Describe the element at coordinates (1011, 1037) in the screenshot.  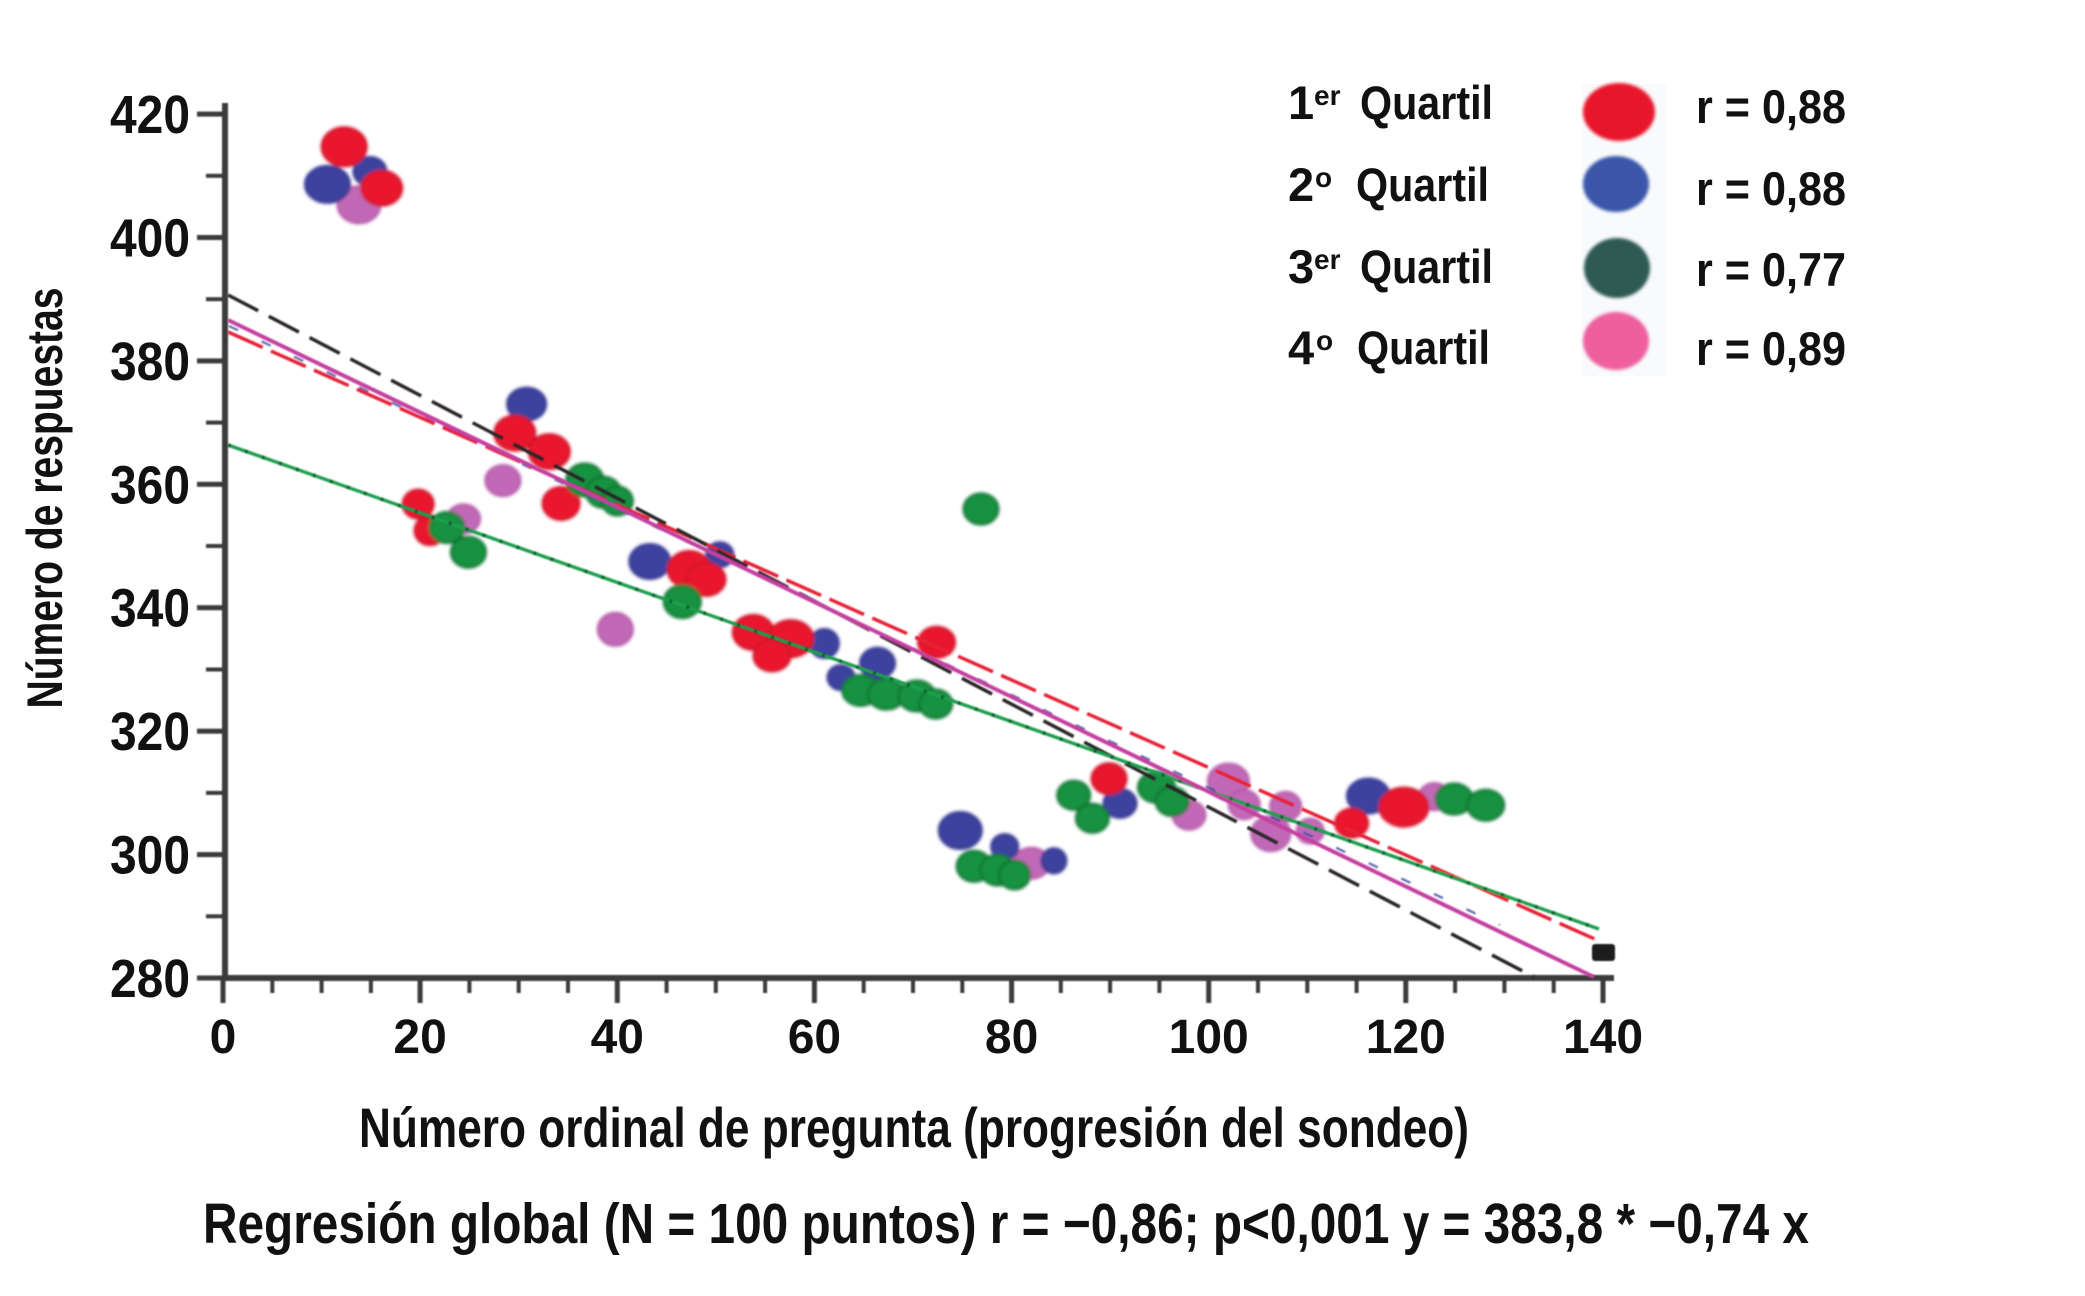
I see `svg-text: 80` at that location.